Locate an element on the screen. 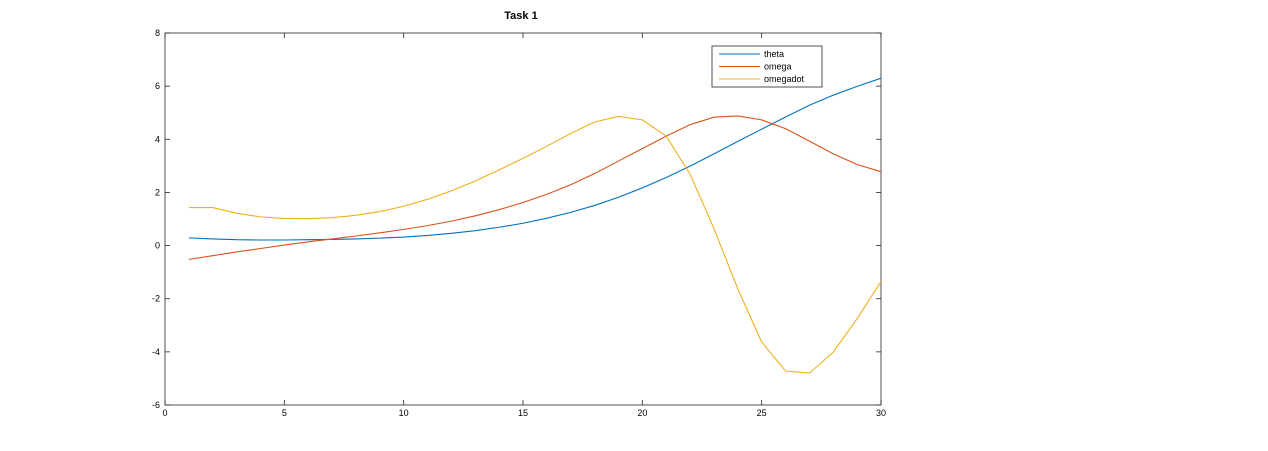  x-tick-label: 25 is located at coordinates (762, 413).